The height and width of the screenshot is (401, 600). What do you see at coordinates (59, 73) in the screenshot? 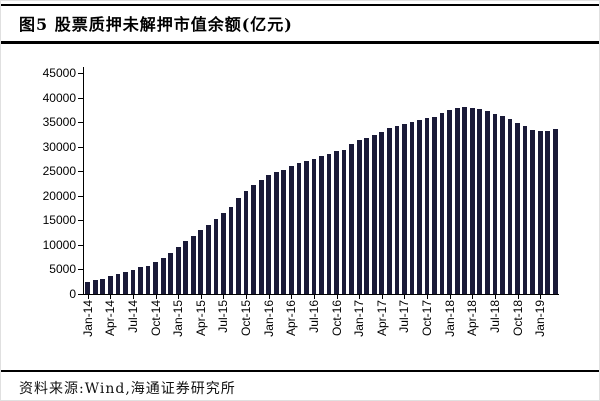
I see `y-tick-label: 45000` at bounding box center [59, 73].